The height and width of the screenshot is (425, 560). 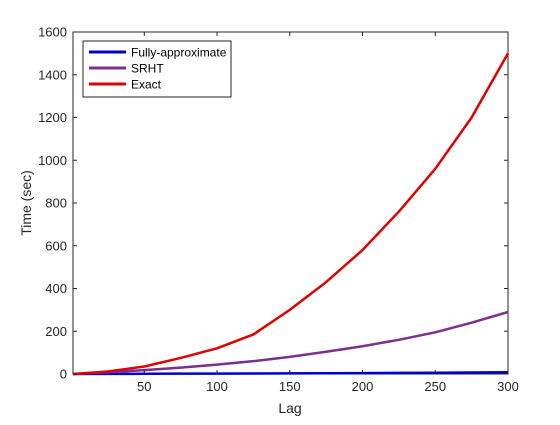 I want to click on x-tick-label: 100, so click(x=217, y=386).